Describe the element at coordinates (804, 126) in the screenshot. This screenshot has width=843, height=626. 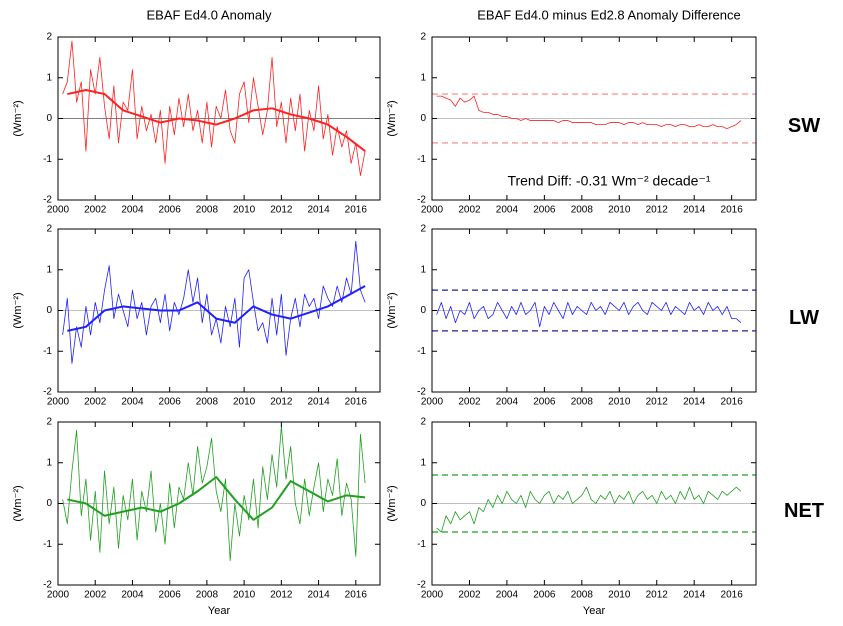
I see `row-label: SW` at that location.